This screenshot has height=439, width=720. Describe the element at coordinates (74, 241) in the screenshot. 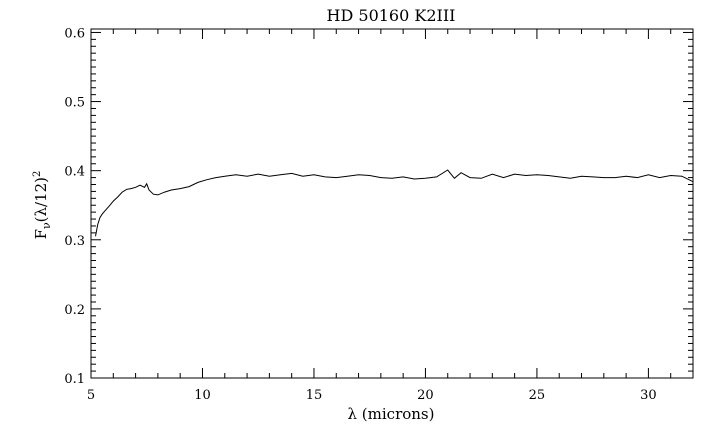

I see `y-tick-label: 0.3` at that location.